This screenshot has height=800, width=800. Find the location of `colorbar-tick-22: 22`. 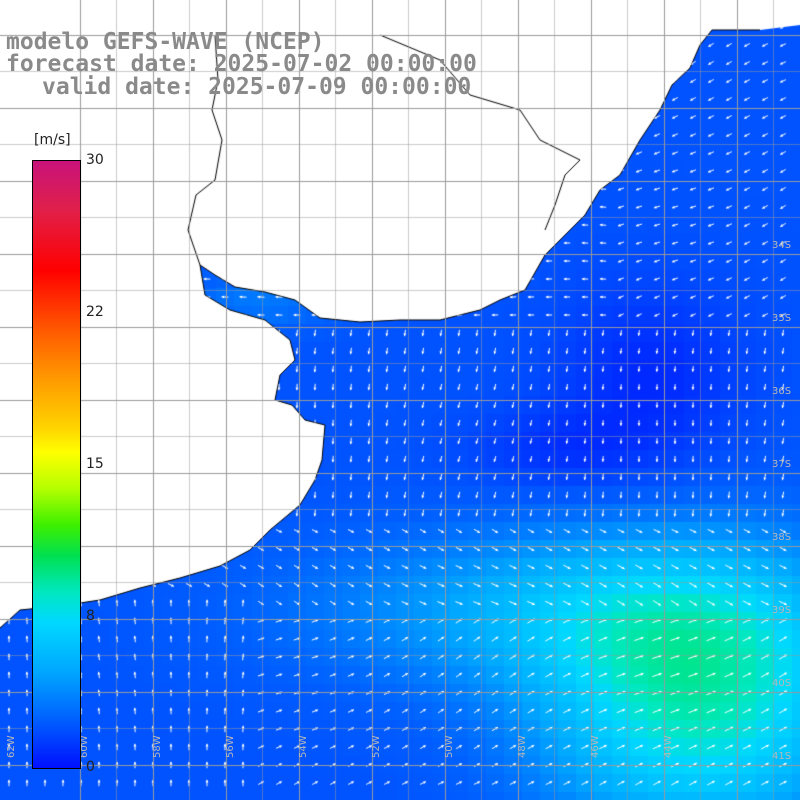

colorbar-tick-22: 22 is located at coordinates (95, 312).